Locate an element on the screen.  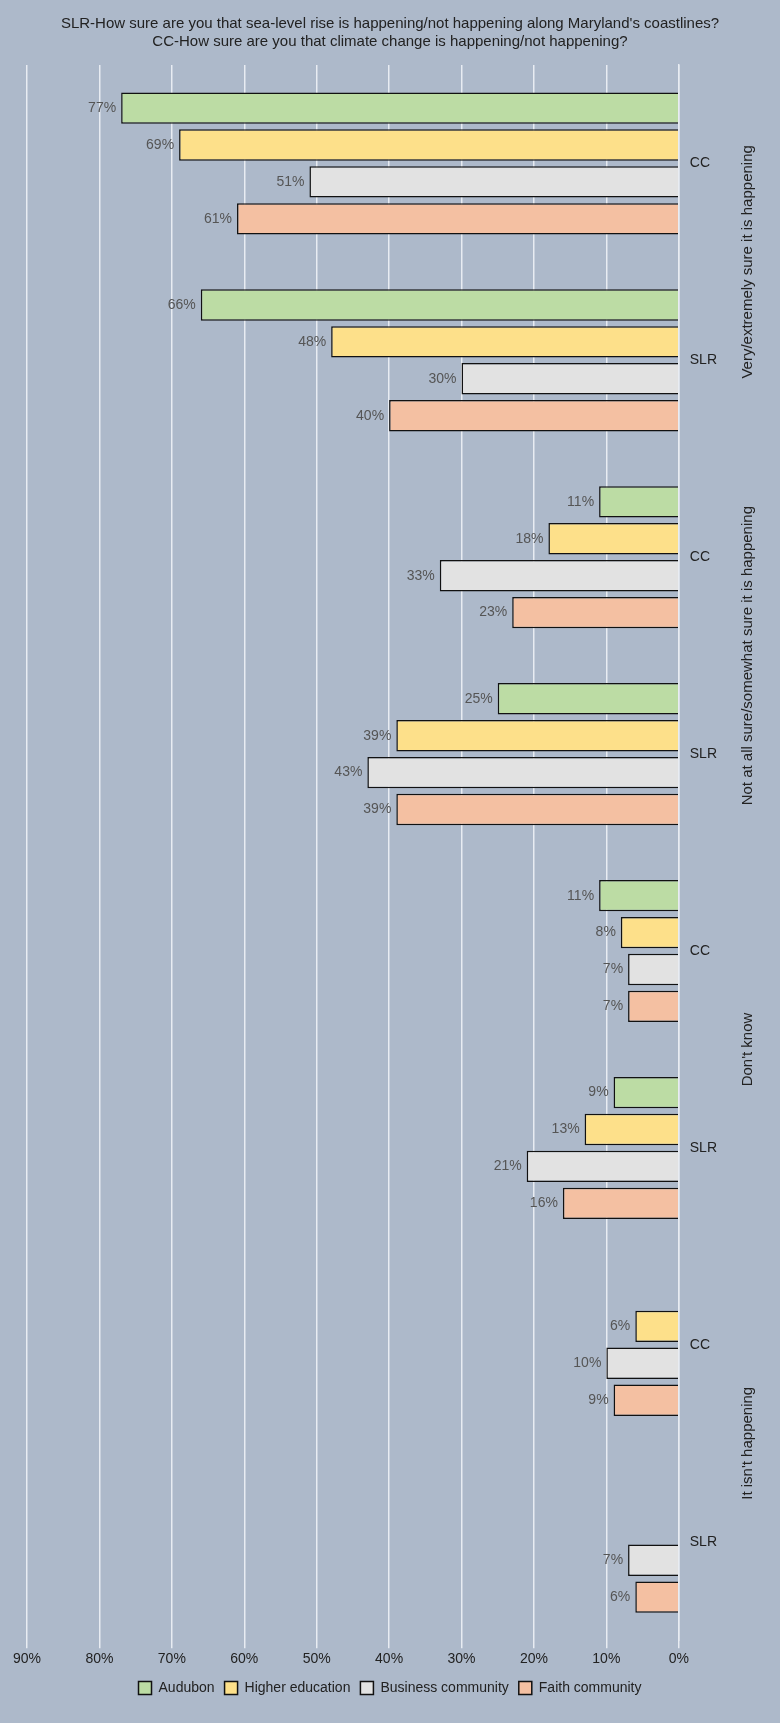
legend-label: Audubon is located at coordinates (186, 1686).